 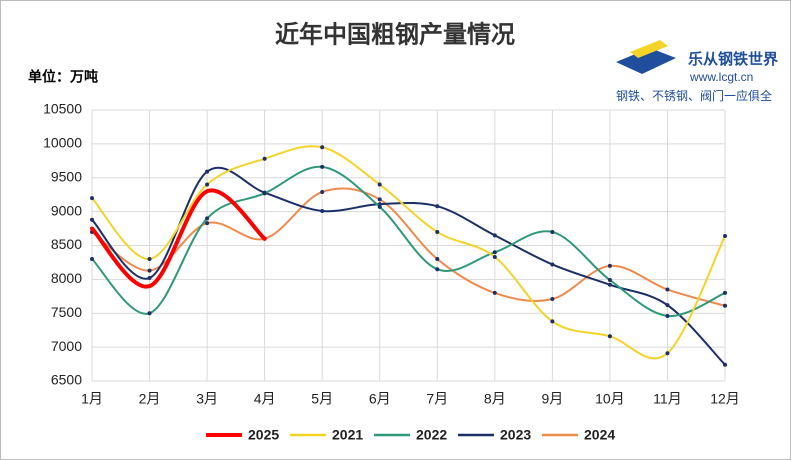 What do you see at coordinates (66, 278) in the screenshot?
I see `y-tick-label: 8000` at bounding box center [66, 278].